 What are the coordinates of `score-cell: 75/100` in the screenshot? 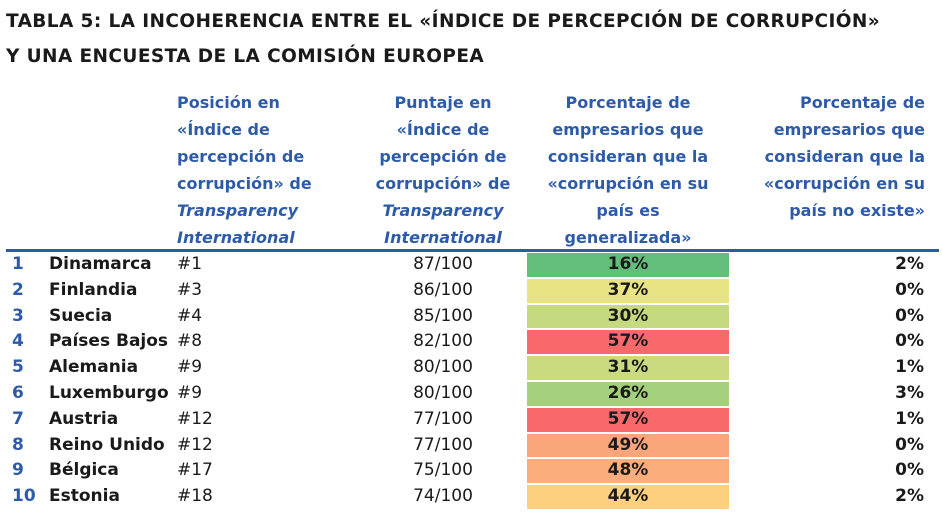 It's located at (443, 470).